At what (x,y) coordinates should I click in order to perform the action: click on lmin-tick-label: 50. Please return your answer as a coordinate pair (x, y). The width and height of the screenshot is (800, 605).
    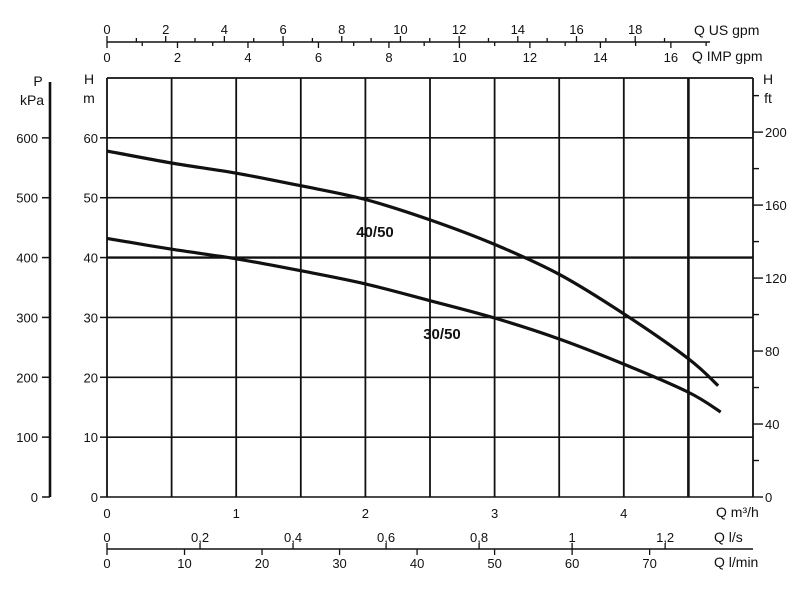
    Looking at the image, I should click on (494, 563).